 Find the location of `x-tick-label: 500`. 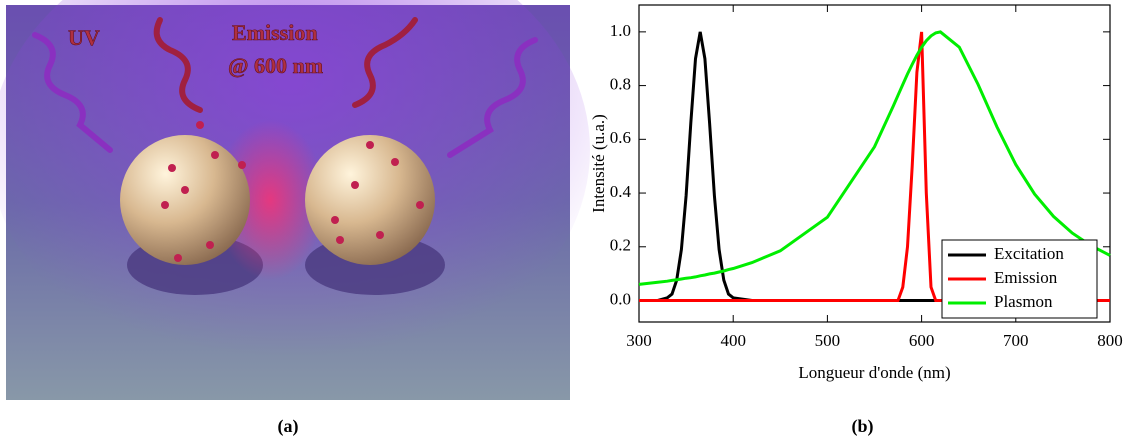

x-tick-label: 500 is located at coordinates (828, 340).